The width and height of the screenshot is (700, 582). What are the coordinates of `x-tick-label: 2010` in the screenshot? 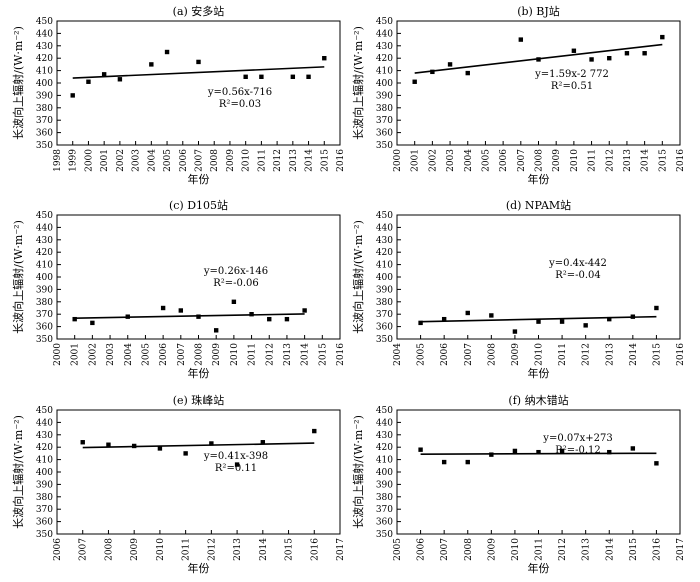 It's located at (575, 160).